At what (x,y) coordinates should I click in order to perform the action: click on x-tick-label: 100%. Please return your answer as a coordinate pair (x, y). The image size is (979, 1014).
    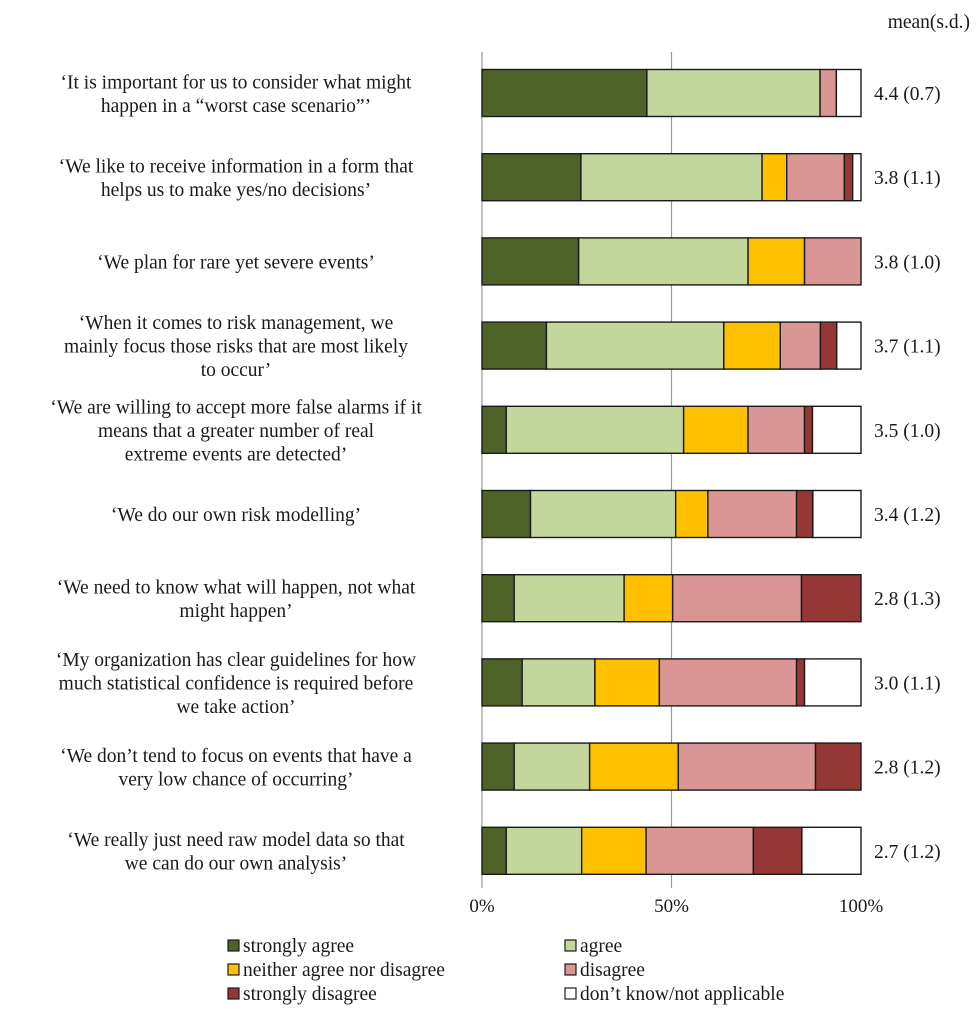
    Looking at the image, I should click on (861, 906).